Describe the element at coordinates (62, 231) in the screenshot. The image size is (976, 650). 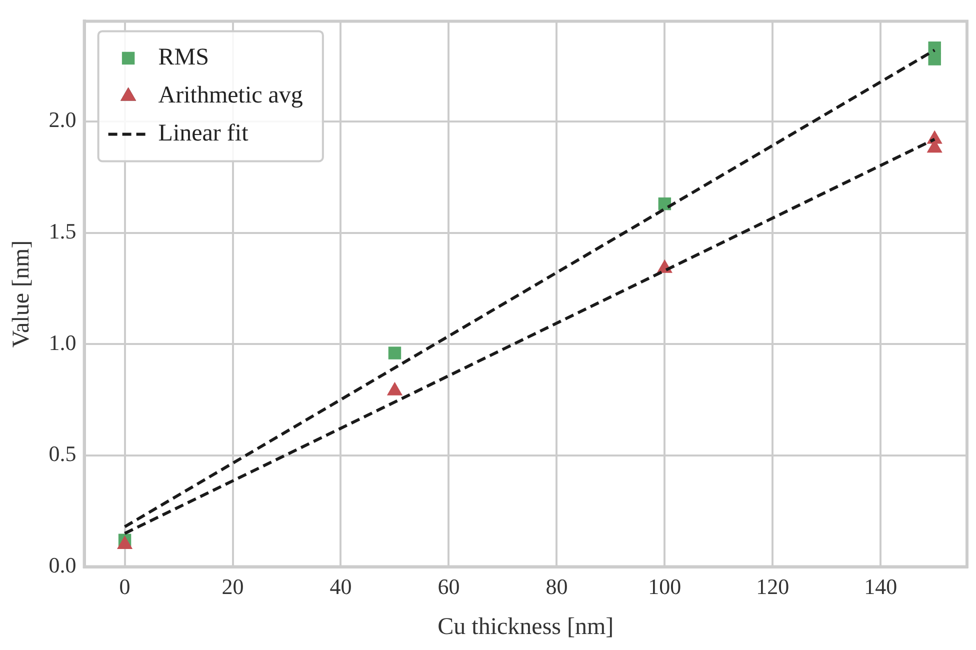
I see `y-tick-label: 1.5` at that location.